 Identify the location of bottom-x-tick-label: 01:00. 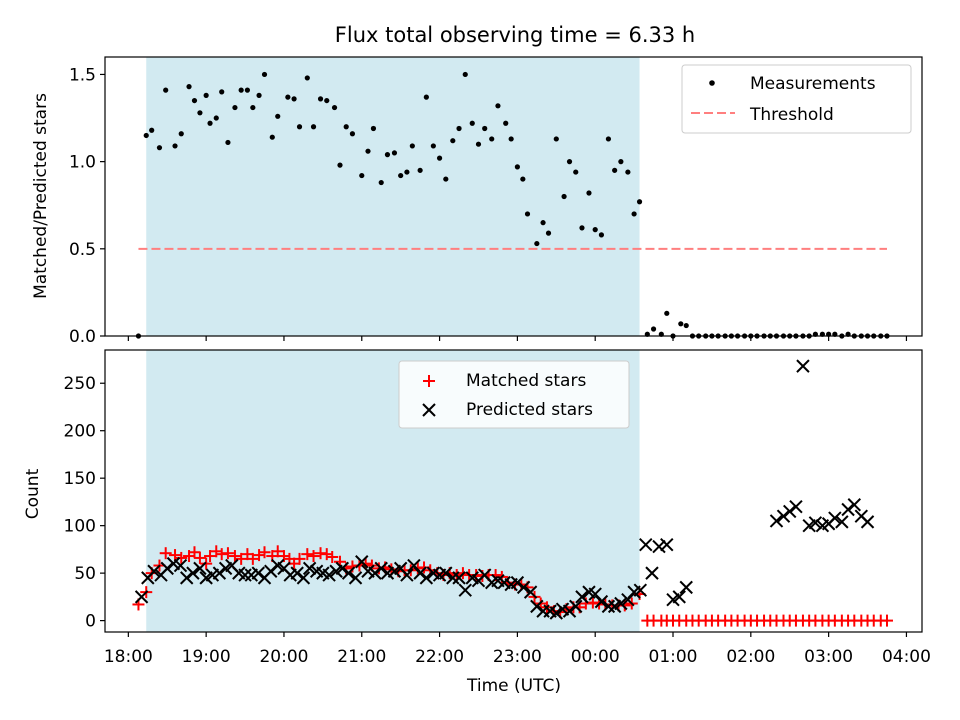
(673, 657).